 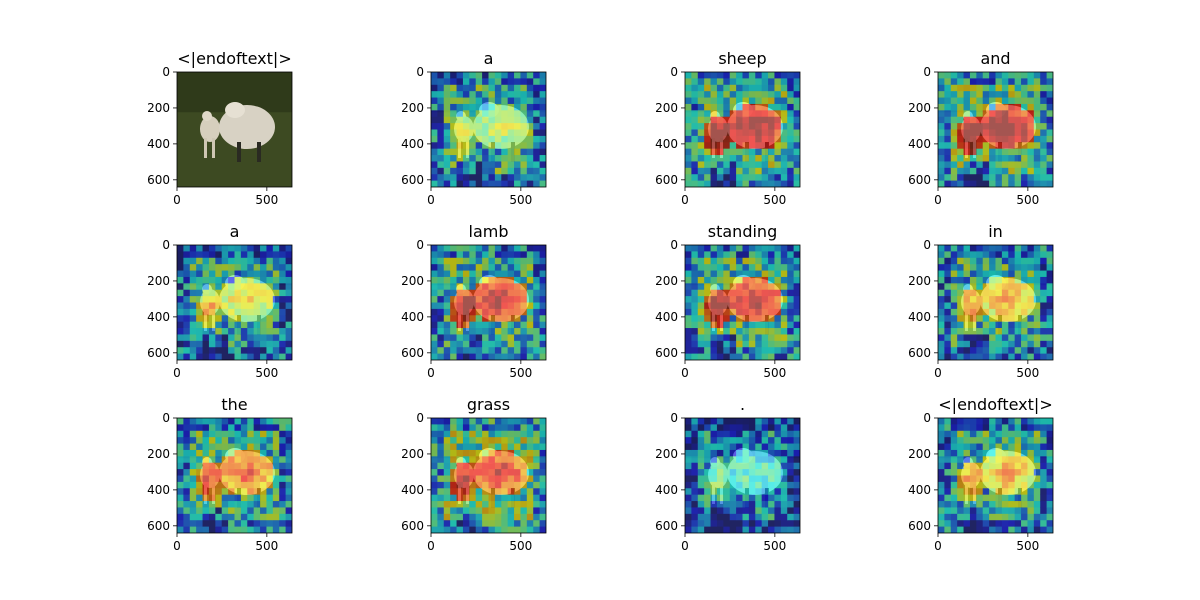 I want to click on panel-6: lamb 0 500 0 200 400 600, so click(x=474, y=301).